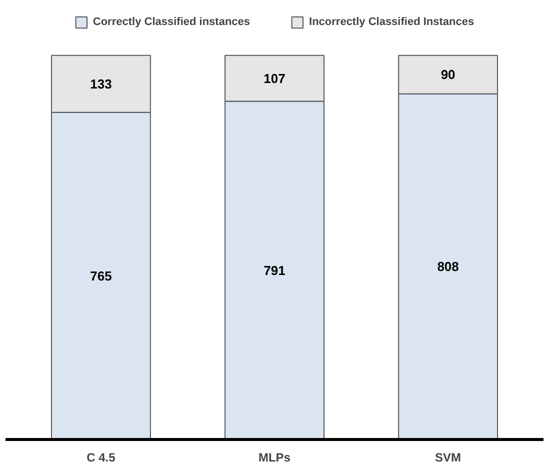 This screenshot has width=548, height=467. What do you see at coordinates (101, 84) in the screenshot?
I see `data-label: 133` at bounding box center [101, 84].